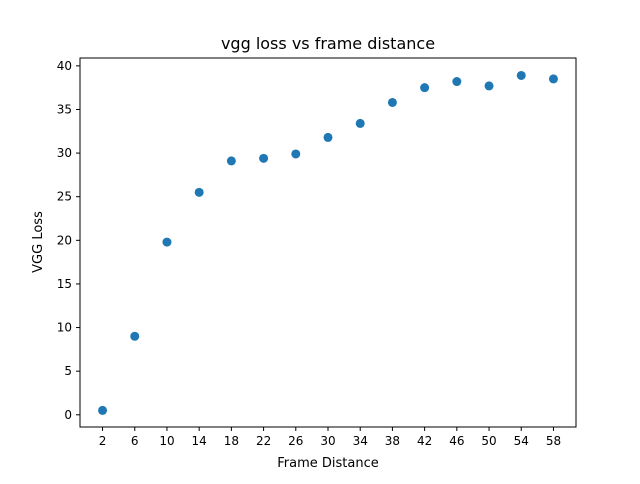 This screenshot has height=484, width=640. Describe the element at coordinates (360, 441) in the screenshot. I see `x-tick-label: 34` at that location.